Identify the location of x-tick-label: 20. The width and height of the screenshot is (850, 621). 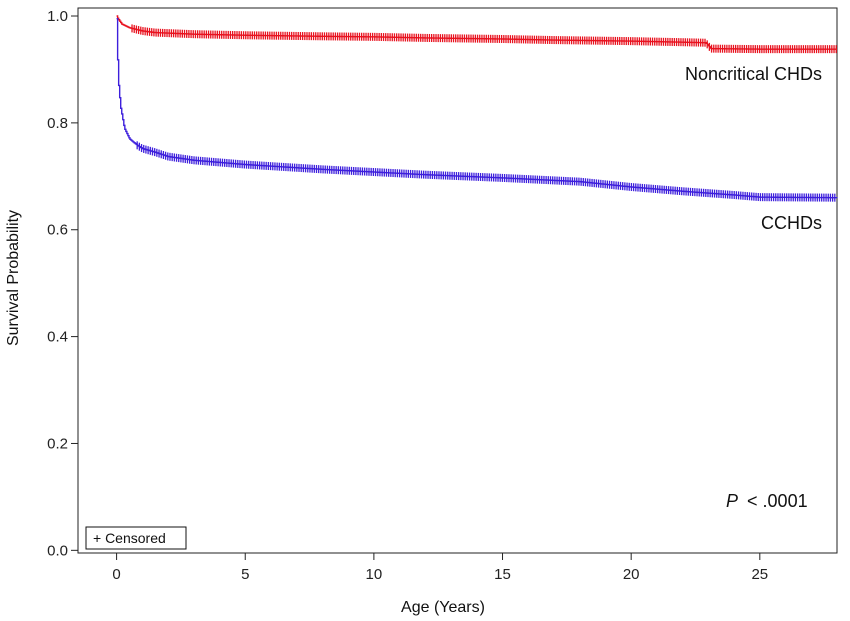
(631, 574).